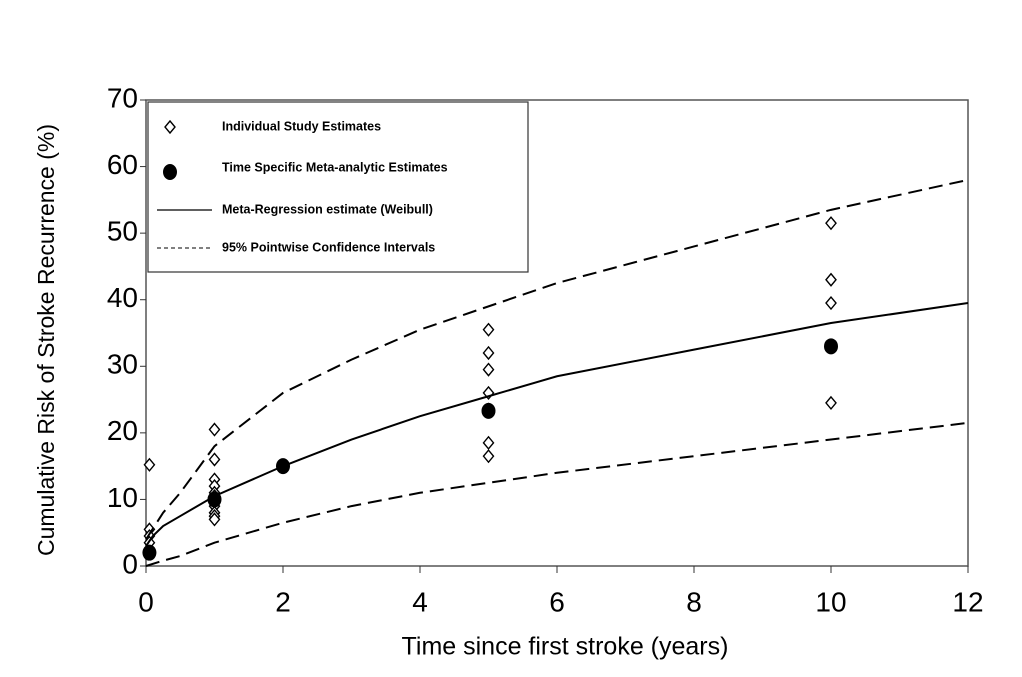 This screenshot has width=1022, height=677. Describe the element at coordinates (328, 247) in the screenshot. I see `legend-label: 95% Pointwise Confidence Intervals` at that location.